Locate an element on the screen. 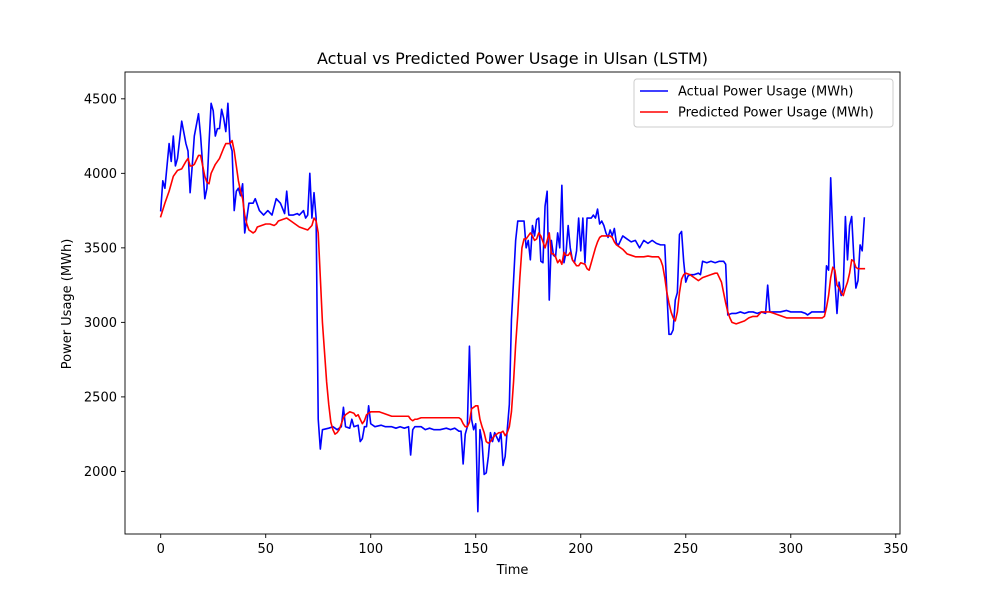 The height and width of the screenshot is (600, 1000). y-tick-label: 2500 is located at coordinates (100, 397).